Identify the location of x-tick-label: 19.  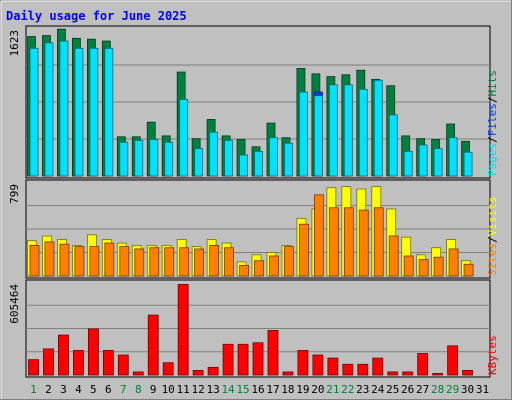
(302, 389).